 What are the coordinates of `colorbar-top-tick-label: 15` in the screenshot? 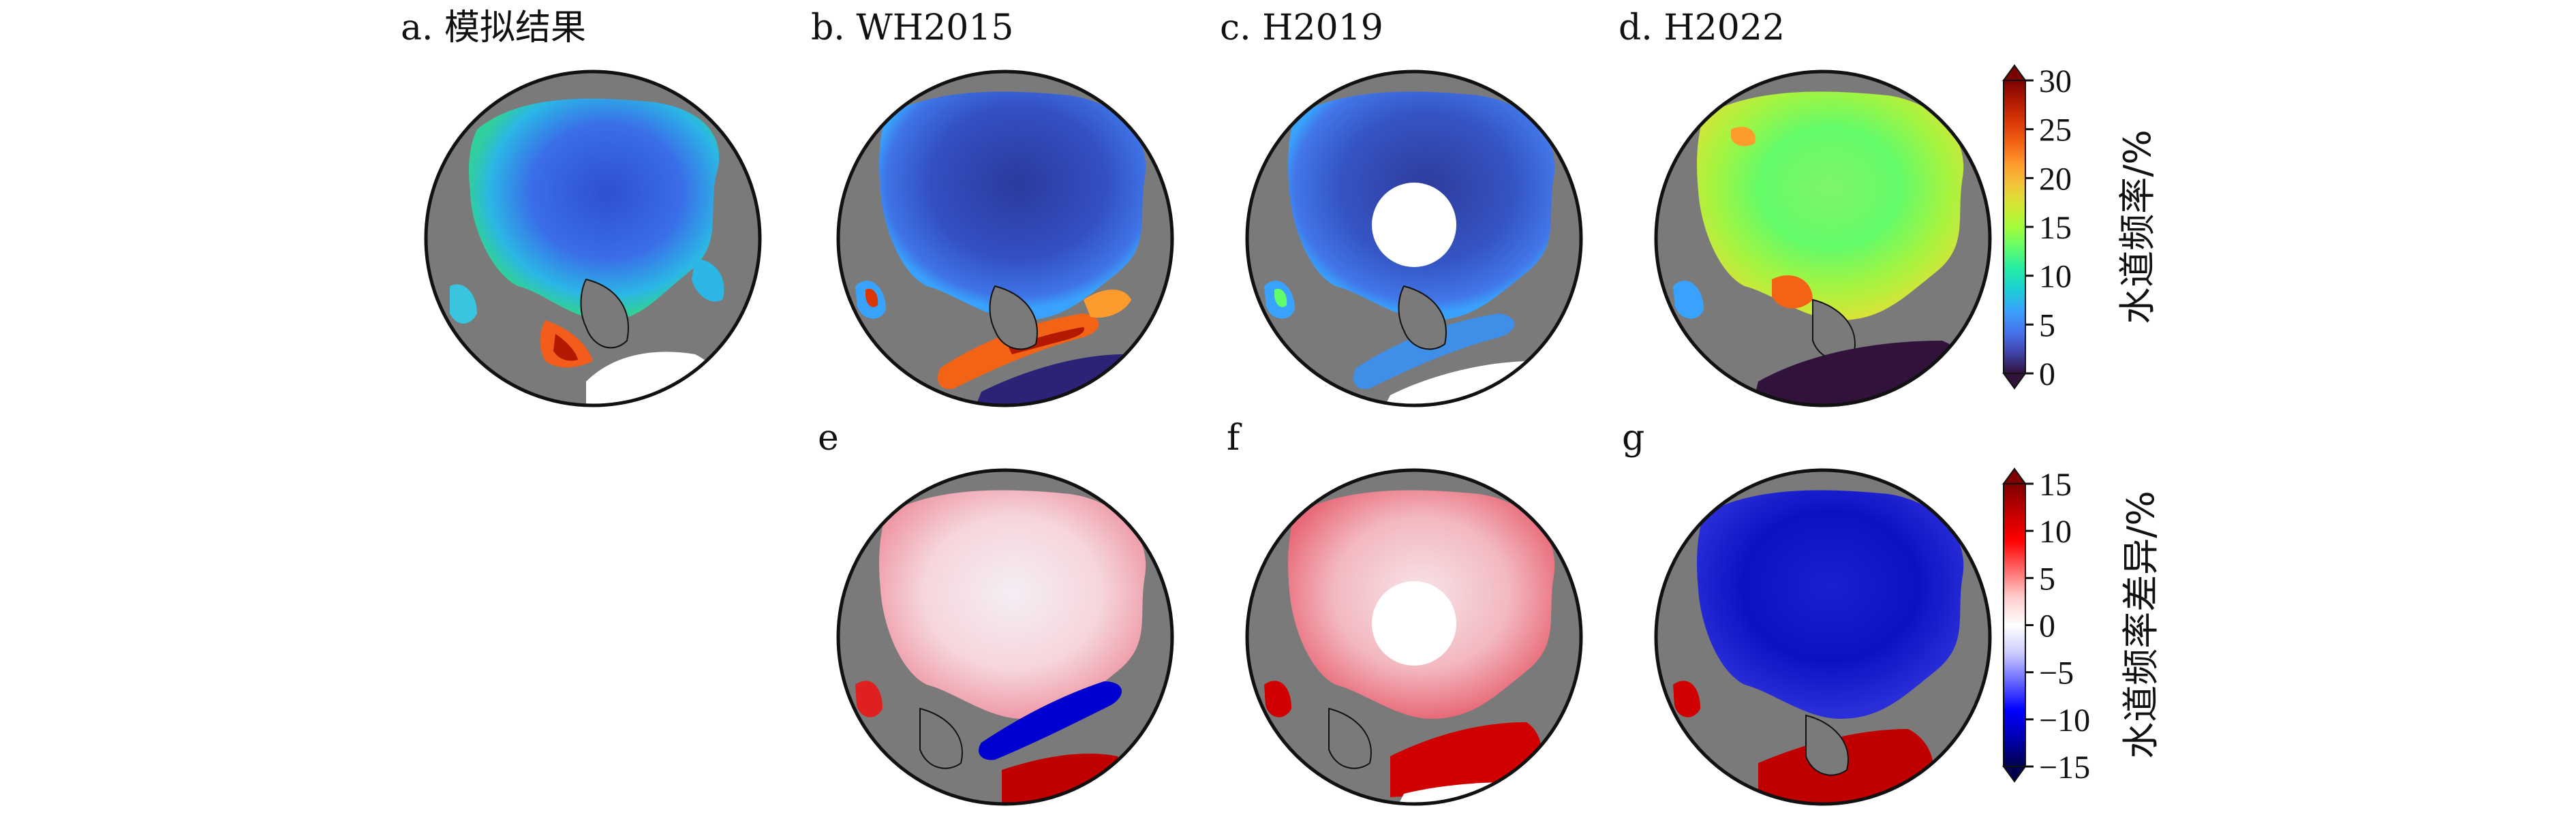 It's located at (2055, 228).